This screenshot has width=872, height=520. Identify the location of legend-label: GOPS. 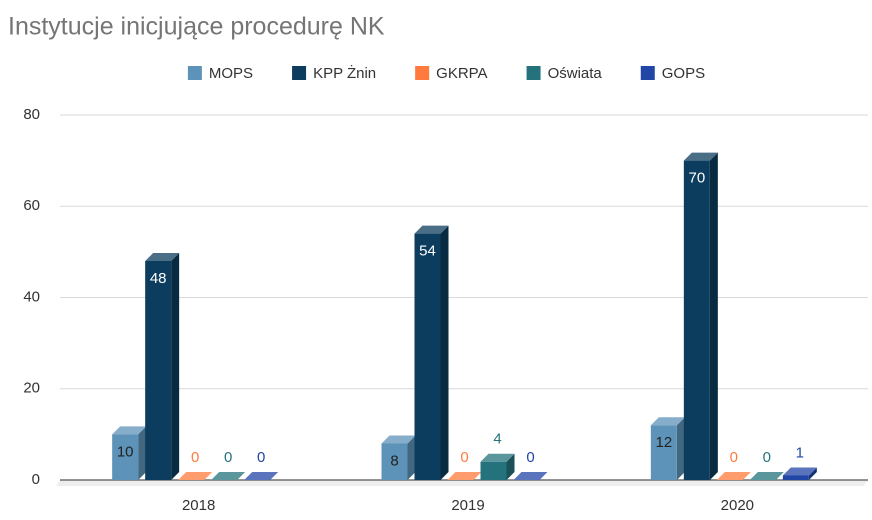
(683, 73).